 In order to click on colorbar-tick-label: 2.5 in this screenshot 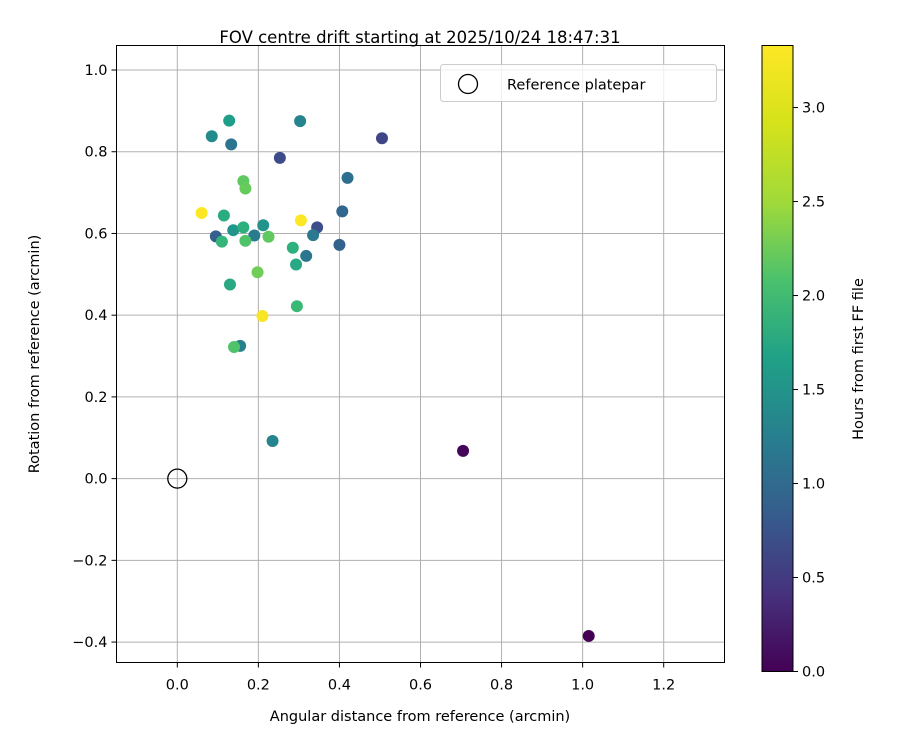, I will do `click(813, 203)`.